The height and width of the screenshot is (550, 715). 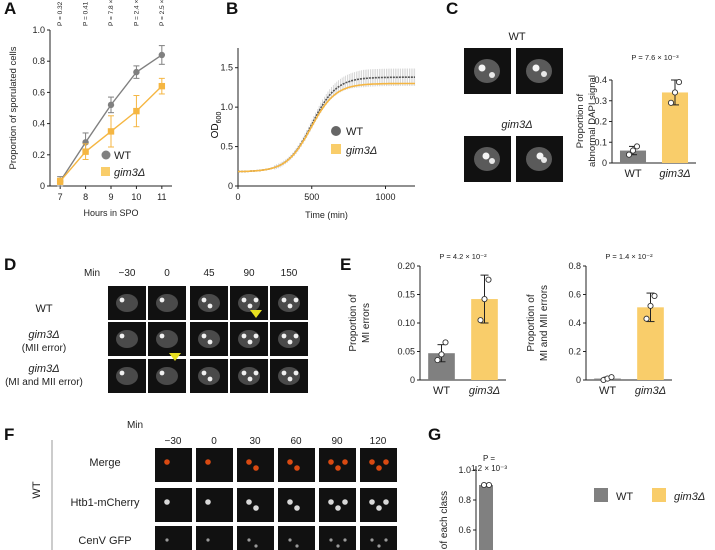 I want to click on x-tick-label: gim3Δ, so click(x=484, y=391).